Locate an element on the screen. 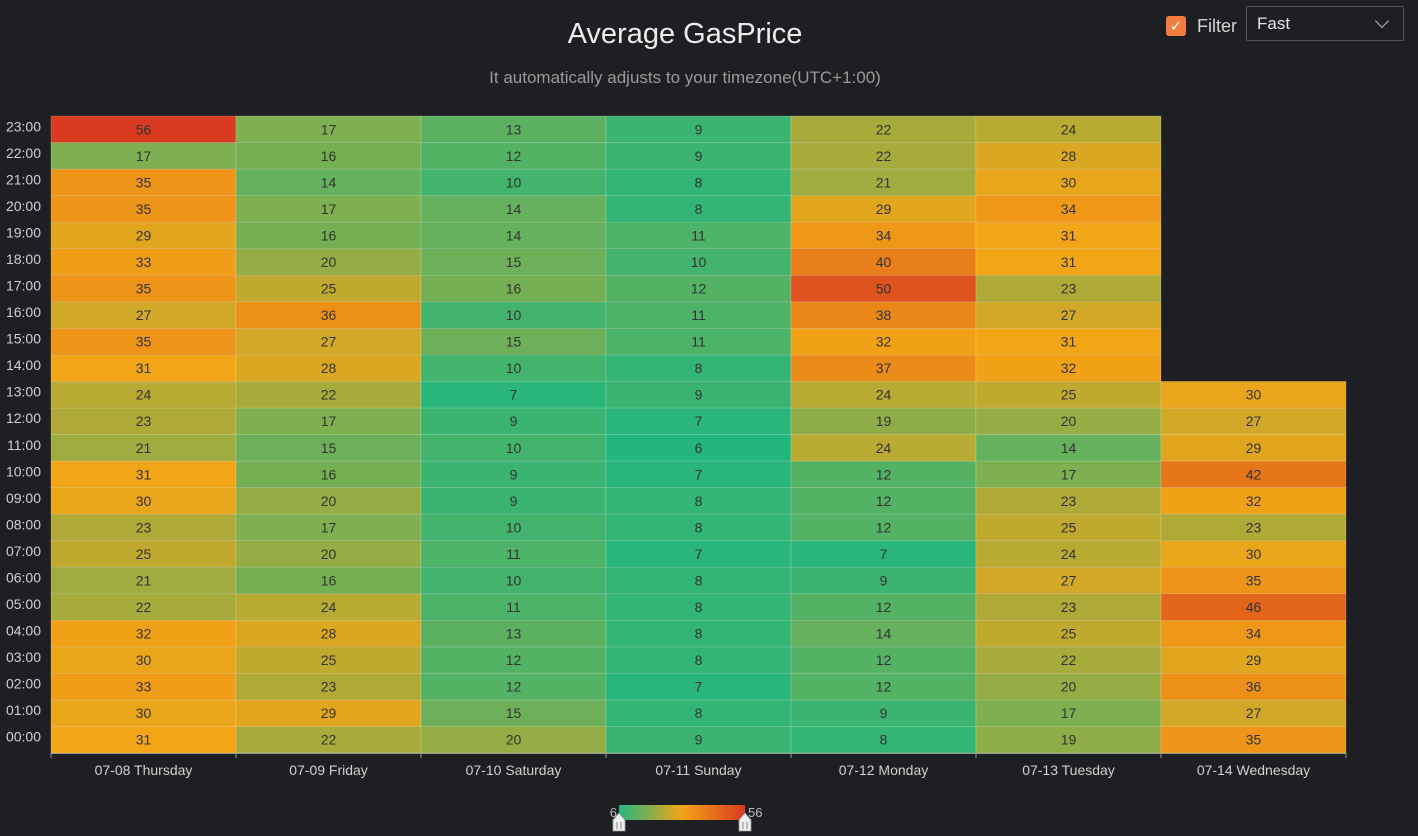 The height and width of the screenshot is (836, 1418). filter-checkbox: ✓ is located at coordinates (1176, 26).